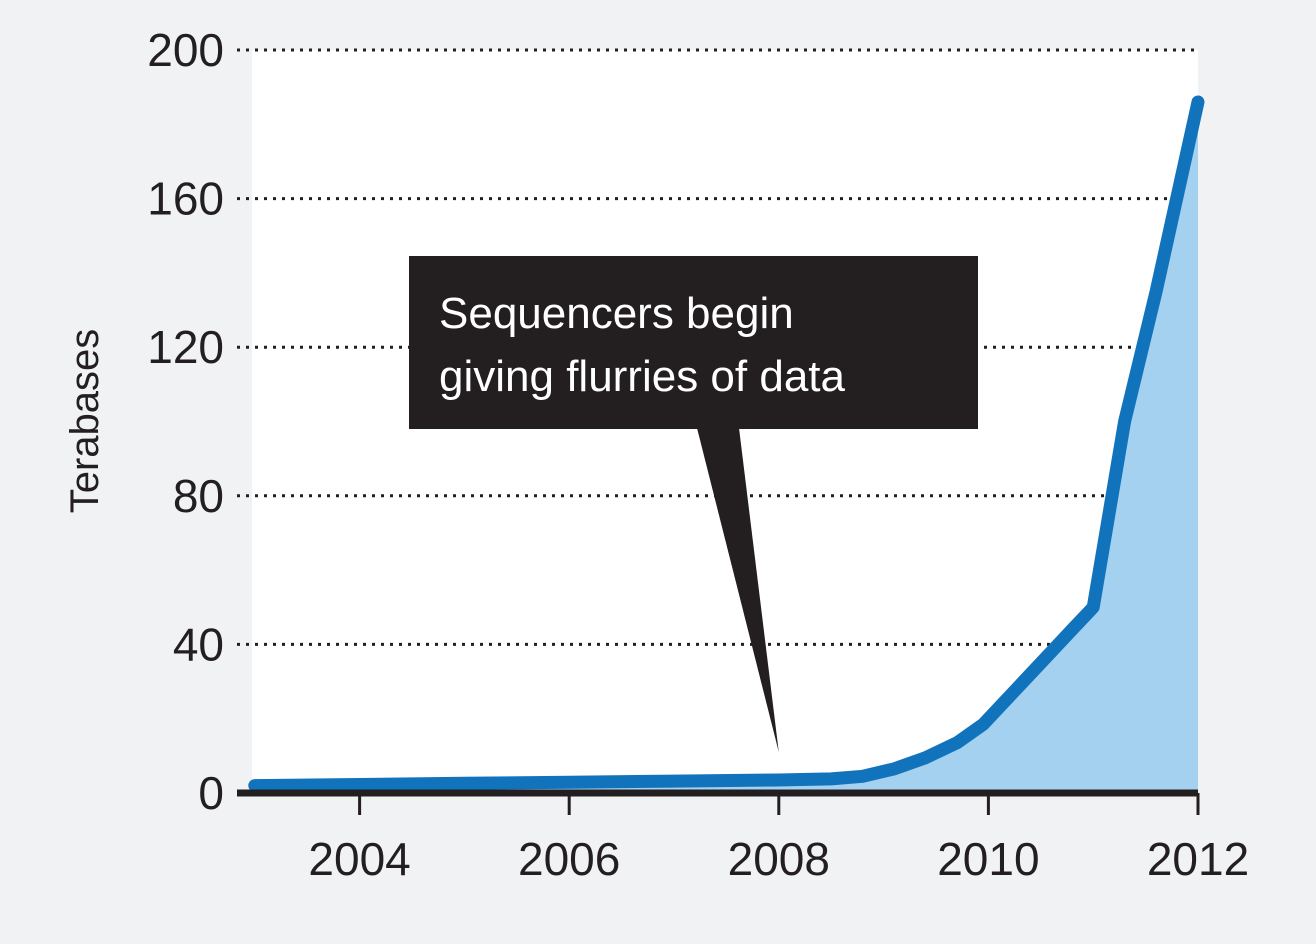  What do you see at coordinates (642, 376) in the screenshot?
I see `annotation-text-line-2: giving flurries of data` at bounding box center [642, 376].